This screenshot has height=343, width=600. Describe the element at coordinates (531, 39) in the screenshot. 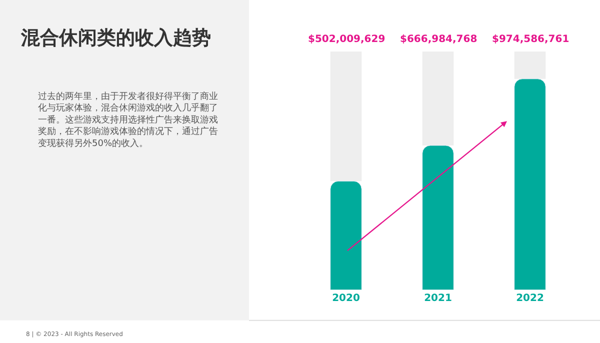

I see `data-label: $974,586,761` at that location.